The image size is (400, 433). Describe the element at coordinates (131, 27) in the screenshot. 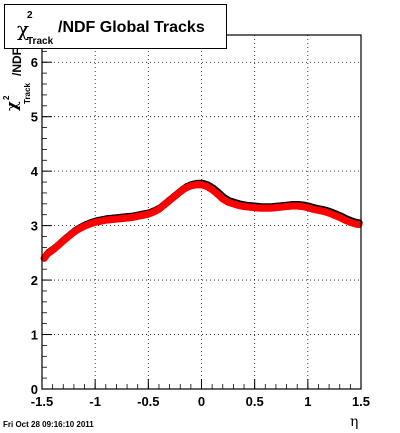

I see `chart-title: /NDF Global Tracks` at that location.